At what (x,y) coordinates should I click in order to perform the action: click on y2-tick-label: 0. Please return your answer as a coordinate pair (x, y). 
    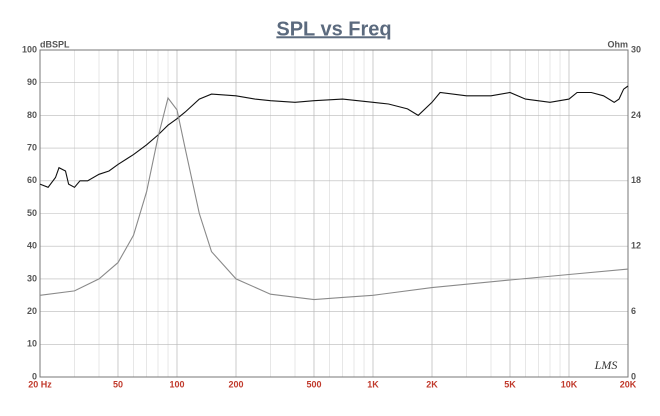
    Looking at the image, I should click on (633, 376).